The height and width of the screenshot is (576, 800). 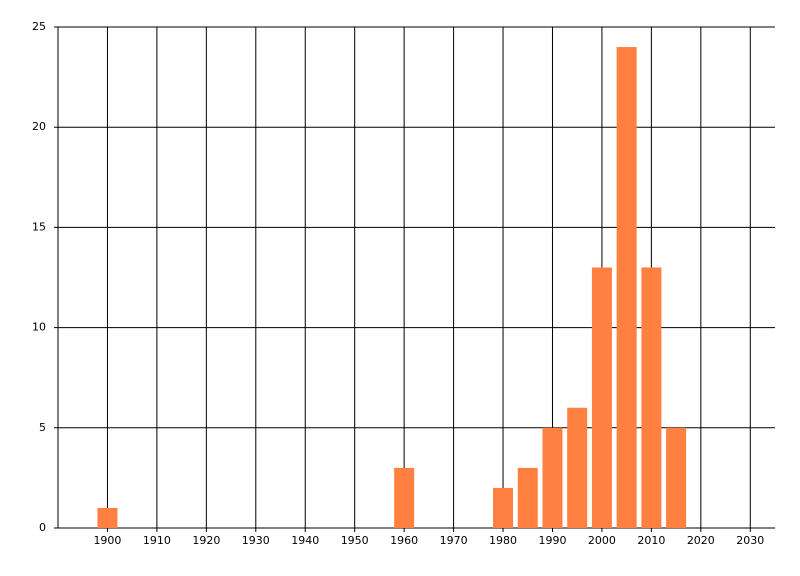 I want to click on x-tick-label: 1900, so click(x=107, y=540).